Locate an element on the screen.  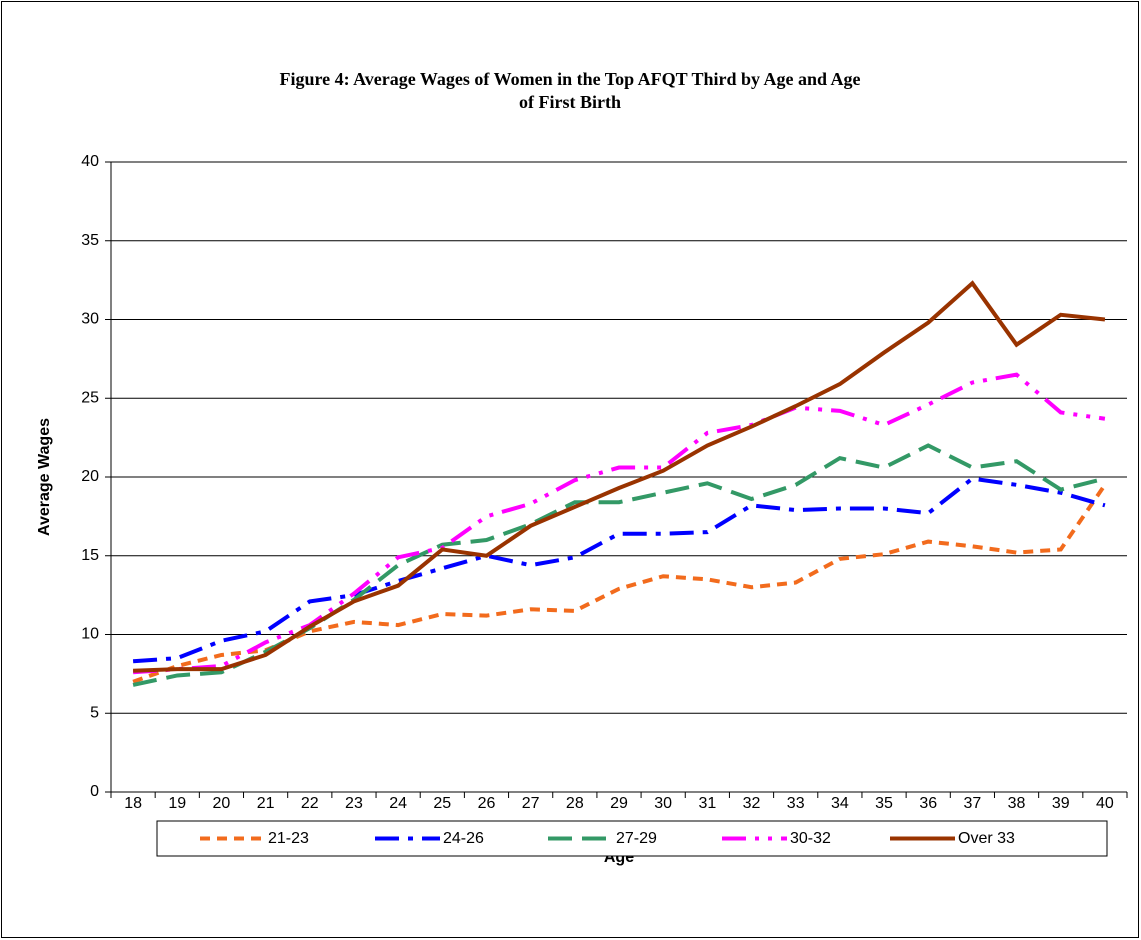
x-tick-label: 20 is located at coordinates (222, 803).